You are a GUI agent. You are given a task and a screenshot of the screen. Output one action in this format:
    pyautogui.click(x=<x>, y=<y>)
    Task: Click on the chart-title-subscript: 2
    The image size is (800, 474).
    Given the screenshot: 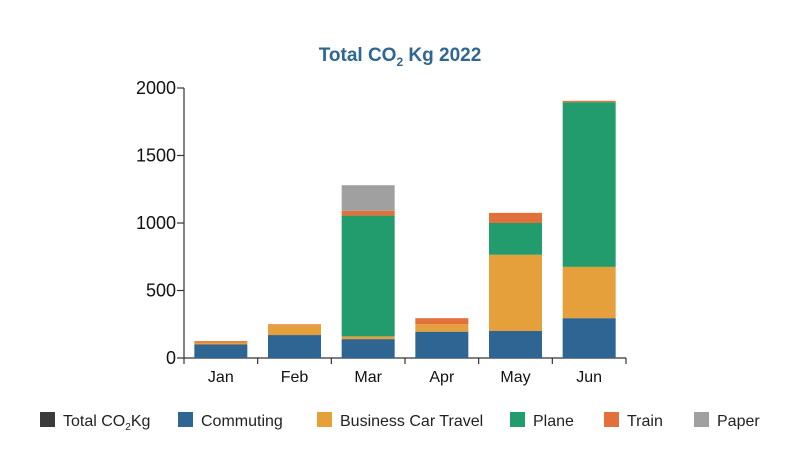 What is the action you would take?
    pyautogui.click(x=399, y=62)
    